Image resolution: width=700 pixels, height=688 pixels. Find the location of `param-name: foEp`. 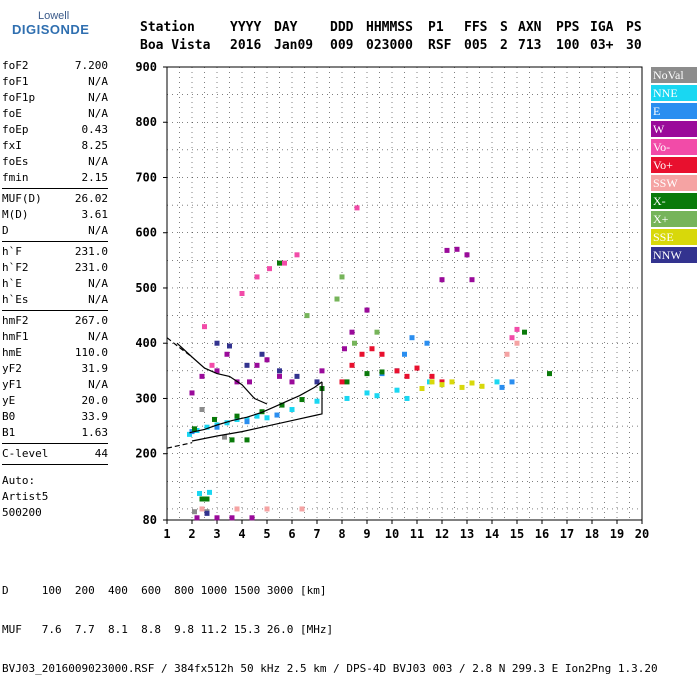

param-name: foEp is located at coordinates (15, 129).